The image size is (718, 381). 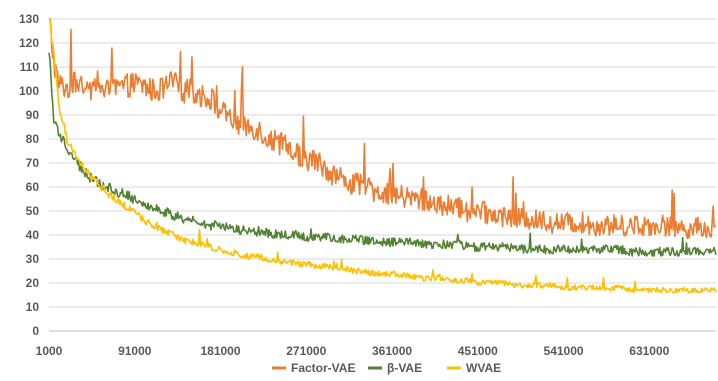 I want to click on x-tick-label: 451000, so click(x=478, y=351).